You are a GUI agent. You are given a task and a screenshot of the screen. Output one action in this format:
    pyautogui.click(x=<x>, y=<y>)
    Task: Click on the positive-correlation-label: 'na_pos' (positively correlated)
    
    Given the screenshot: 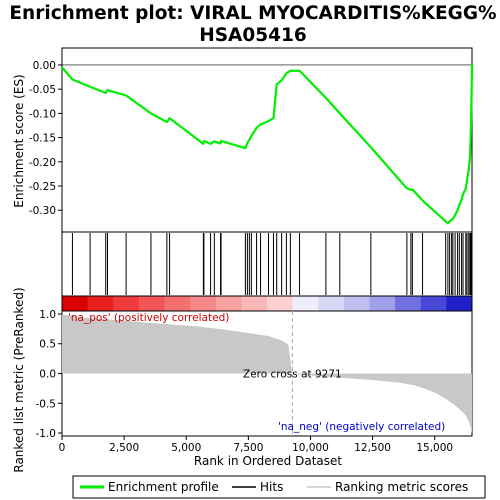 What is the action you would take?
    pyautogui.click(x=148, y=318)
    